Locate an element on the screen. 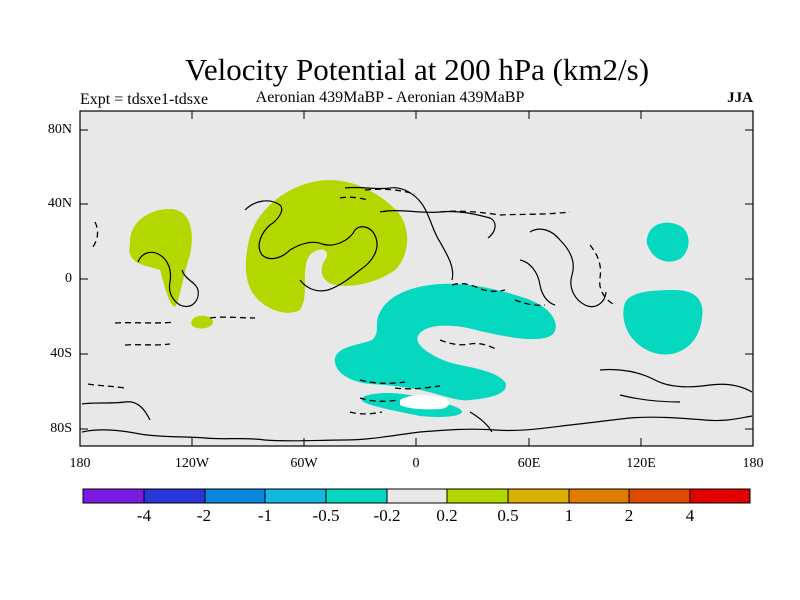 The width and height of the screenshot is (800, 600). dashed-coast-africa is located at coordinates (469, 345).